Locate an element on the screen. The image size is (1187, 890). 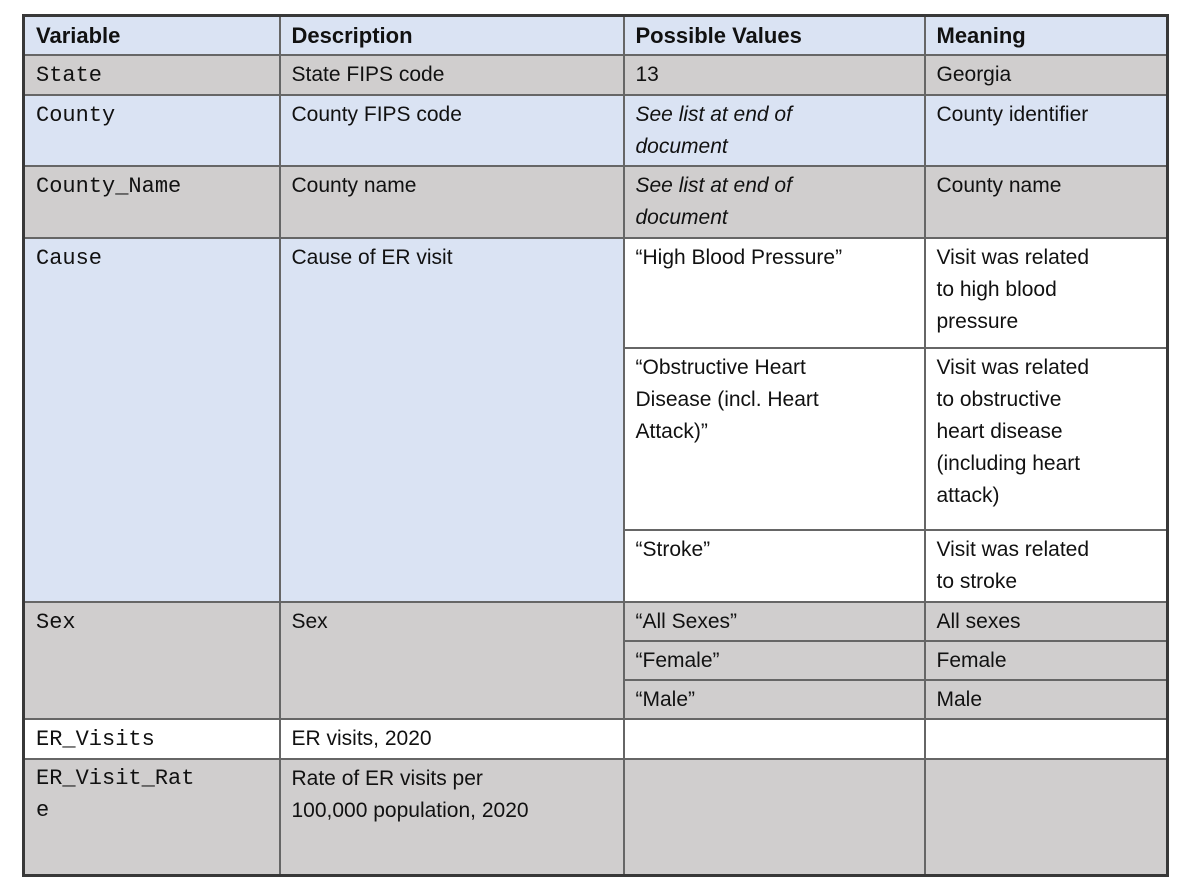
cell-sex-meaning-male: Male is located at coordinates (1046, 699).